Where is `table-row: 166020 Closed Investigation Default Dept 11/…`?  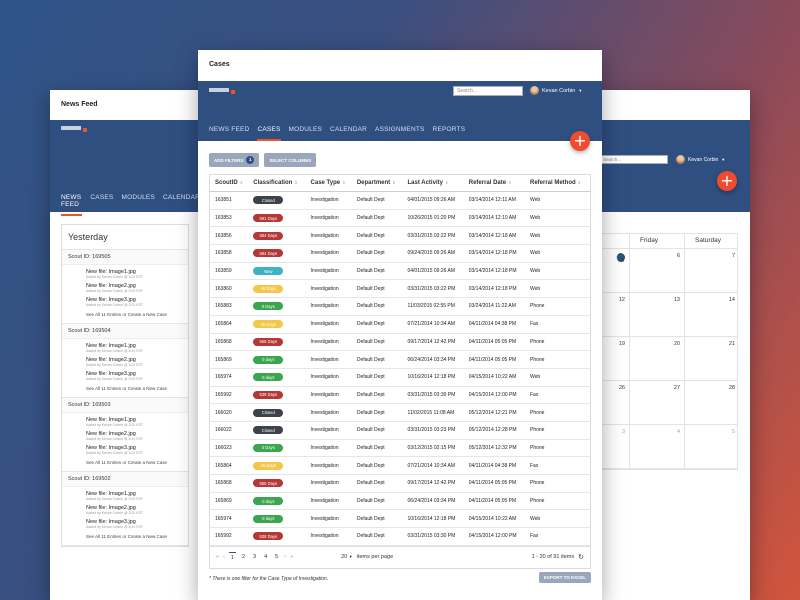 table-row: 166020 Closed Investigation Default Dept 11/… is located at coordinates (400, 412).